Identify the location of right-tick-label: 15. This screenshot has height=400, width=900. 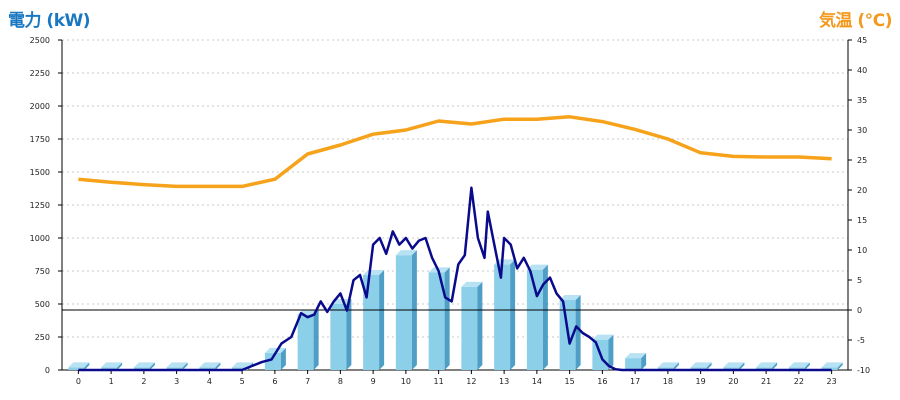
(862, 220).